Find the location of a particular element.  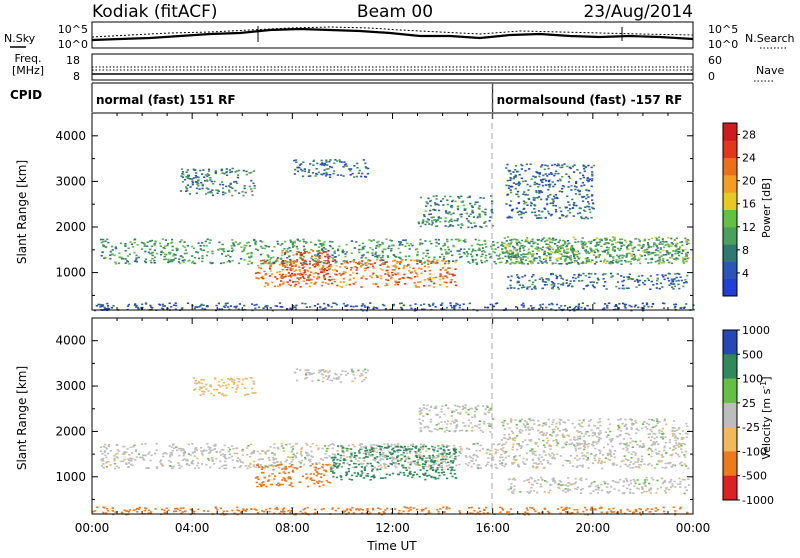

power-colorbar-segment is located at coordinates (730, 253).